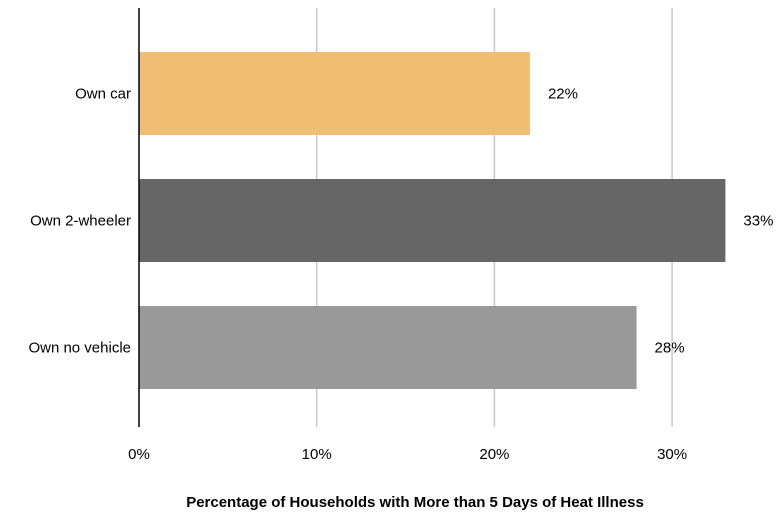 The image size is (778, 513). Describe the element at coordinates (758, 221) in the screenshot. I see `data-label-own-2-wheeler: 33%` at that location.